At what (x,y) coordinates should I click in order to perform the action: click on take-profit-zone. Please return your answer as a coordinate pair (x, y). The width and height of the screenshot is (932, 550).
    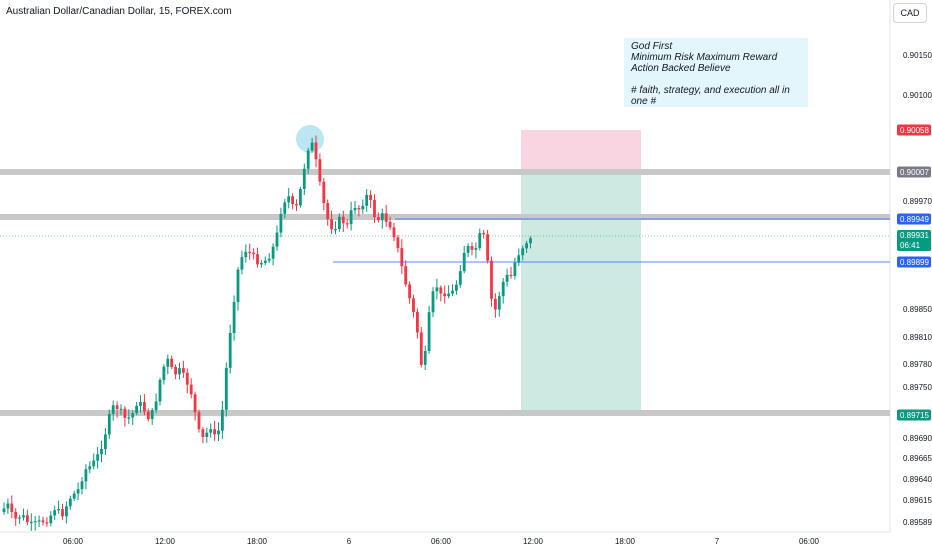
    Looking at the image, I should click on (581, 292).